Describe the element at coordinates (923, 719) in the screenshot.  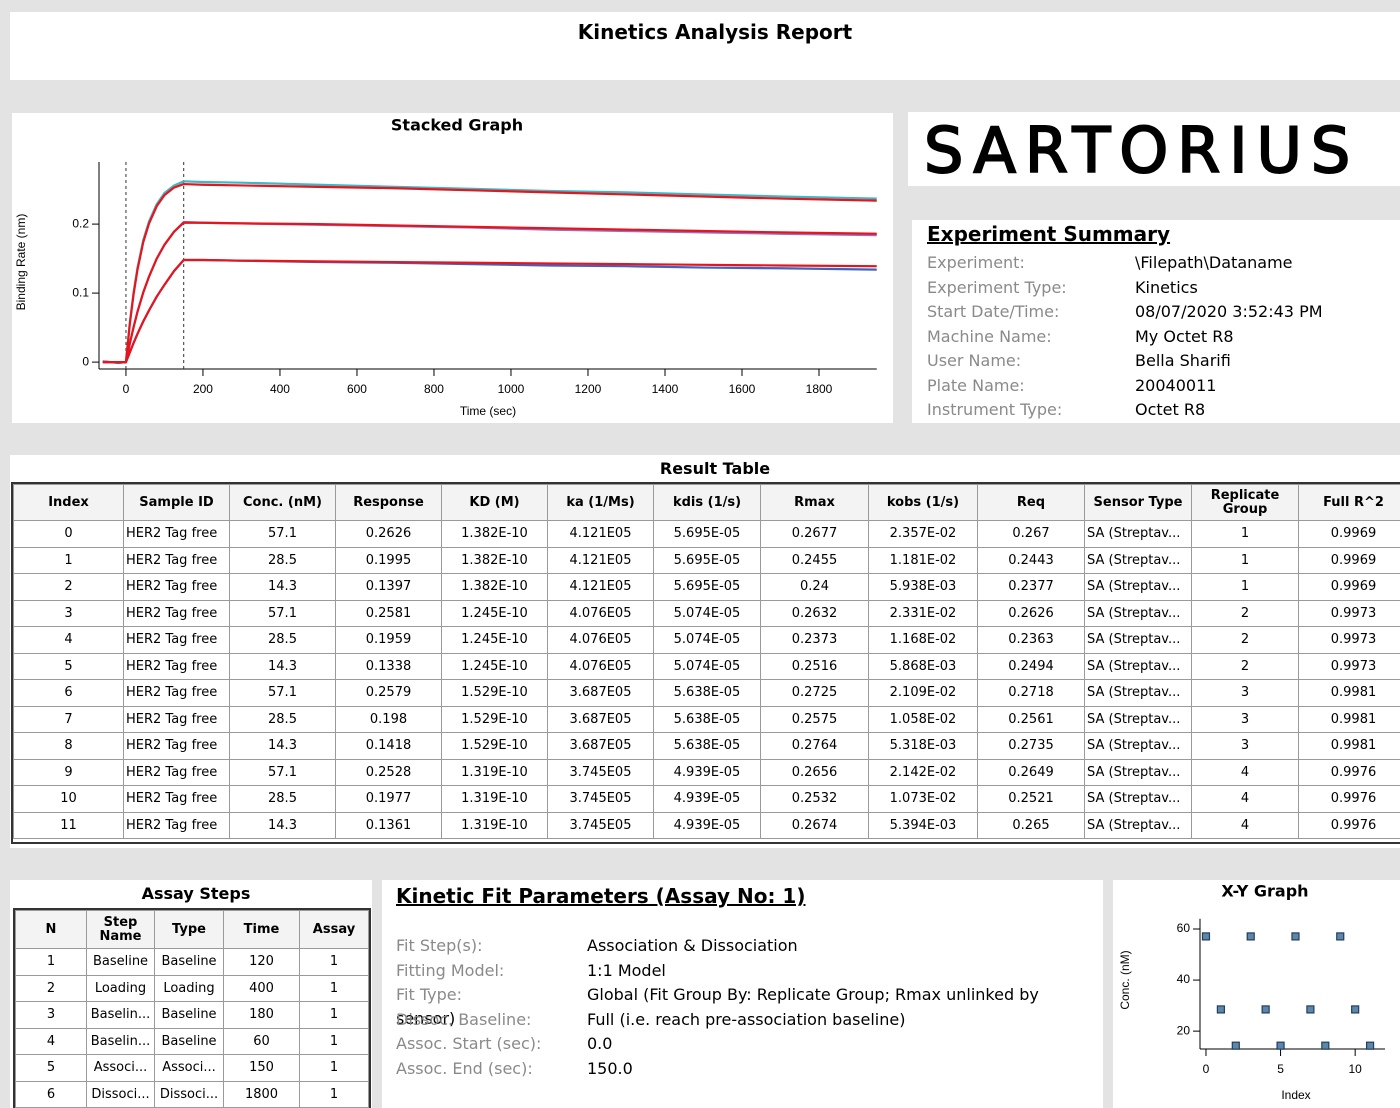
I see `table-cell: 1.058E-02` at that location.